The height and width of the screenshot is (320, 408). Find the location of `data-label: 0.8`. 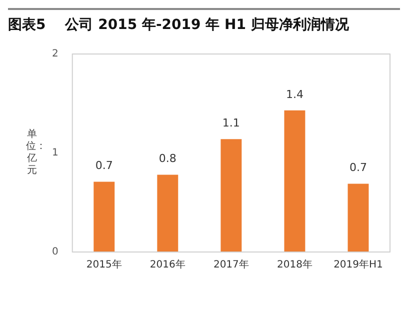

data-label: 0.8 is located at coordinates (167, 159).